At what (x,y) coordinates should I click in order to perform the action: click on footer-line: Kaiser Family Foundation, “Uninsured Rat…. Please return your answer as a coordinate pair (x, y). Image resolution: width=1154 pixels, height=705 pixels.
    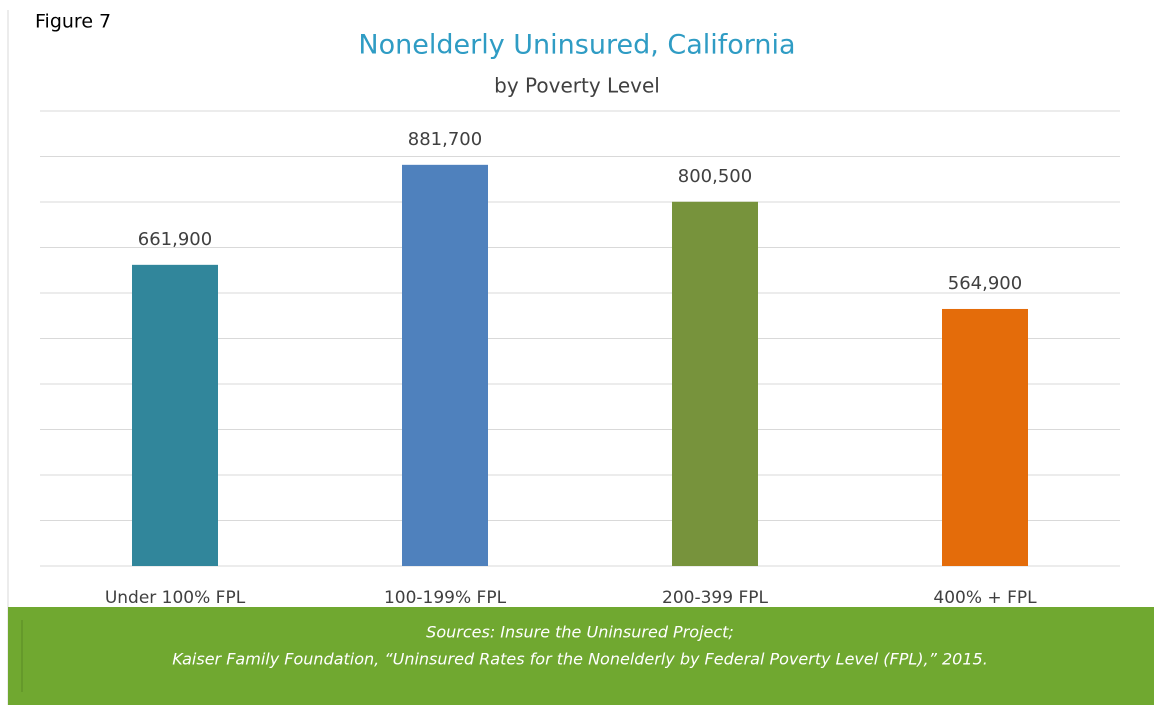
    Looking at the image, I should click on (580, 659).